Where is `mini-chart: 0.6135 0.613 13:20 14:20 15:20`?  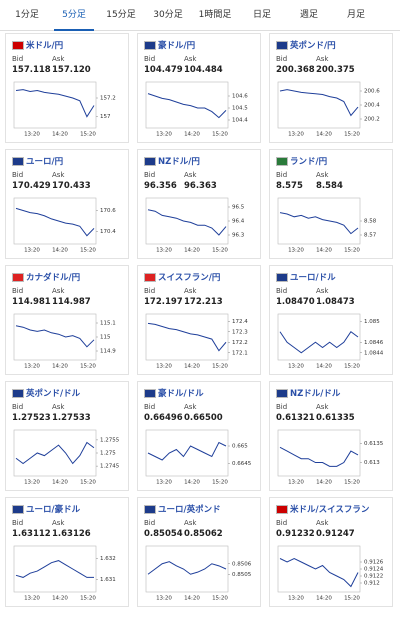 mini-chart: 0.6135 0.613 13:20 14:20 15:20 is located at coordinates (330, 457).